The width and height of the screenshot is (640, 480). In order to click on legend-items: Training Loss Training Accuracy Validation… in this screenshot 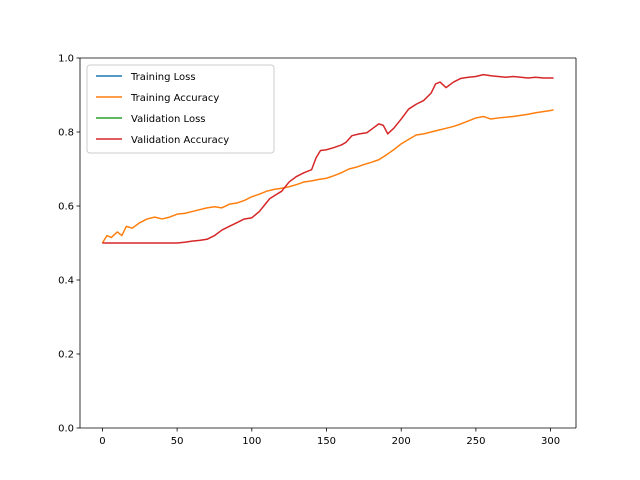, I will do `click(162, 109)`.